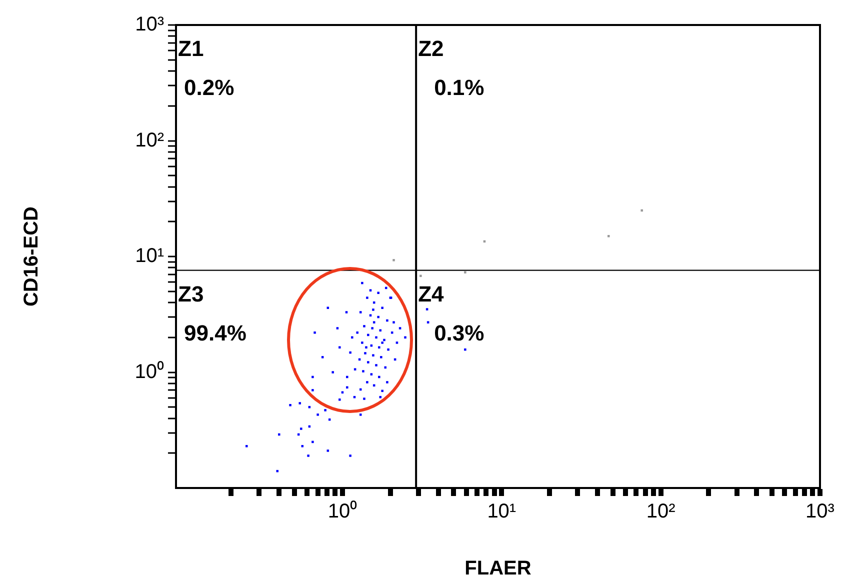 Image resolution: width=841 pixels, height=585 pixels. What do you see at coordinates (661, 511) in the screenshot?
I see `x-tick-label: 10²` at bounding box center [661, 511].